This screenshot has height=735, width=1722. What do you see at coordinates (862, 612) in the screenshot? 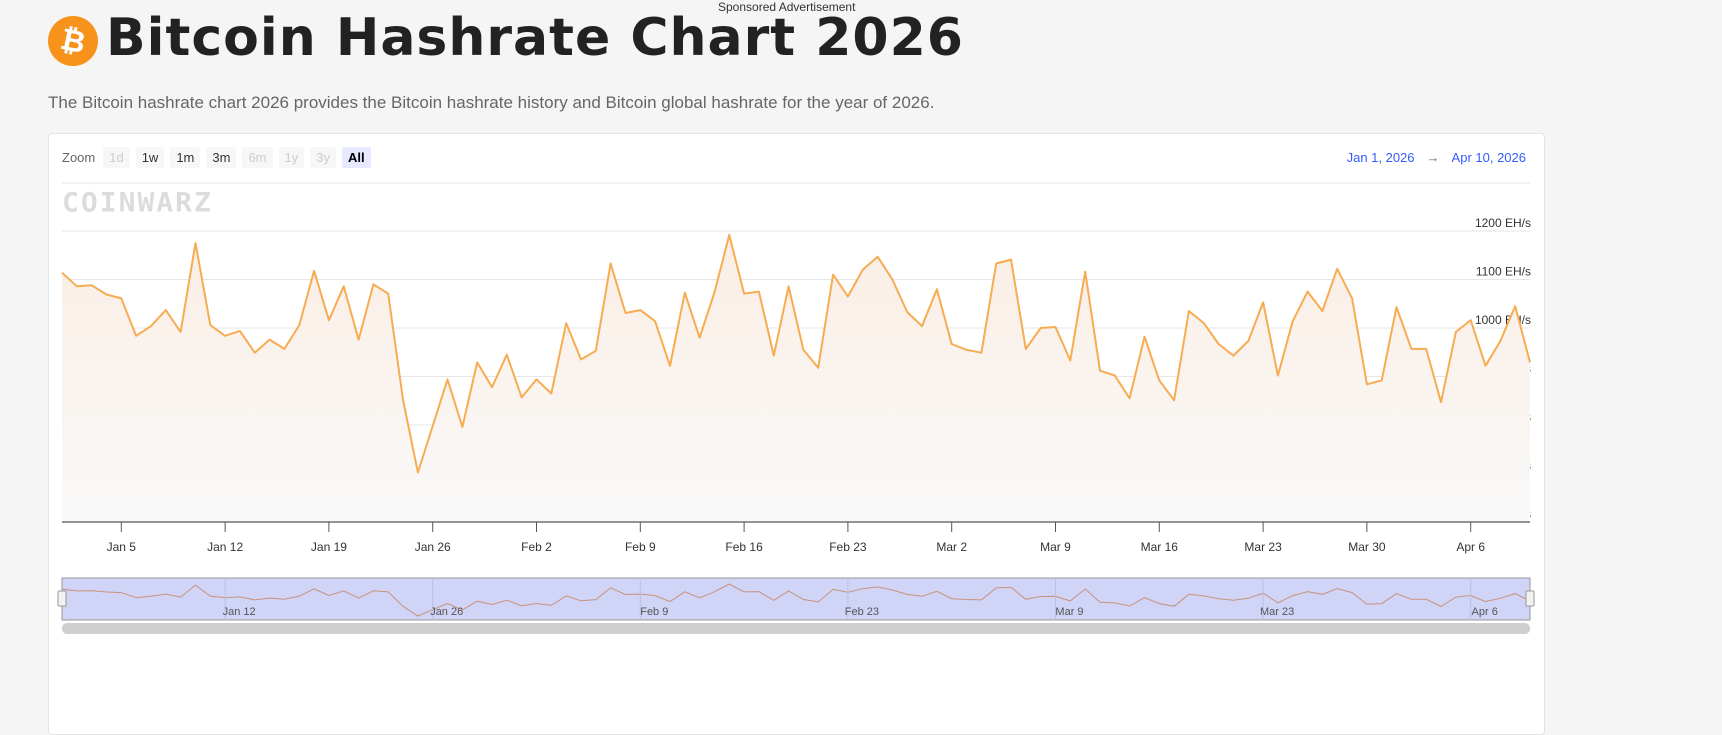
I see `navigator-tick-label: Feb 23` at bounding box center [862, 612].